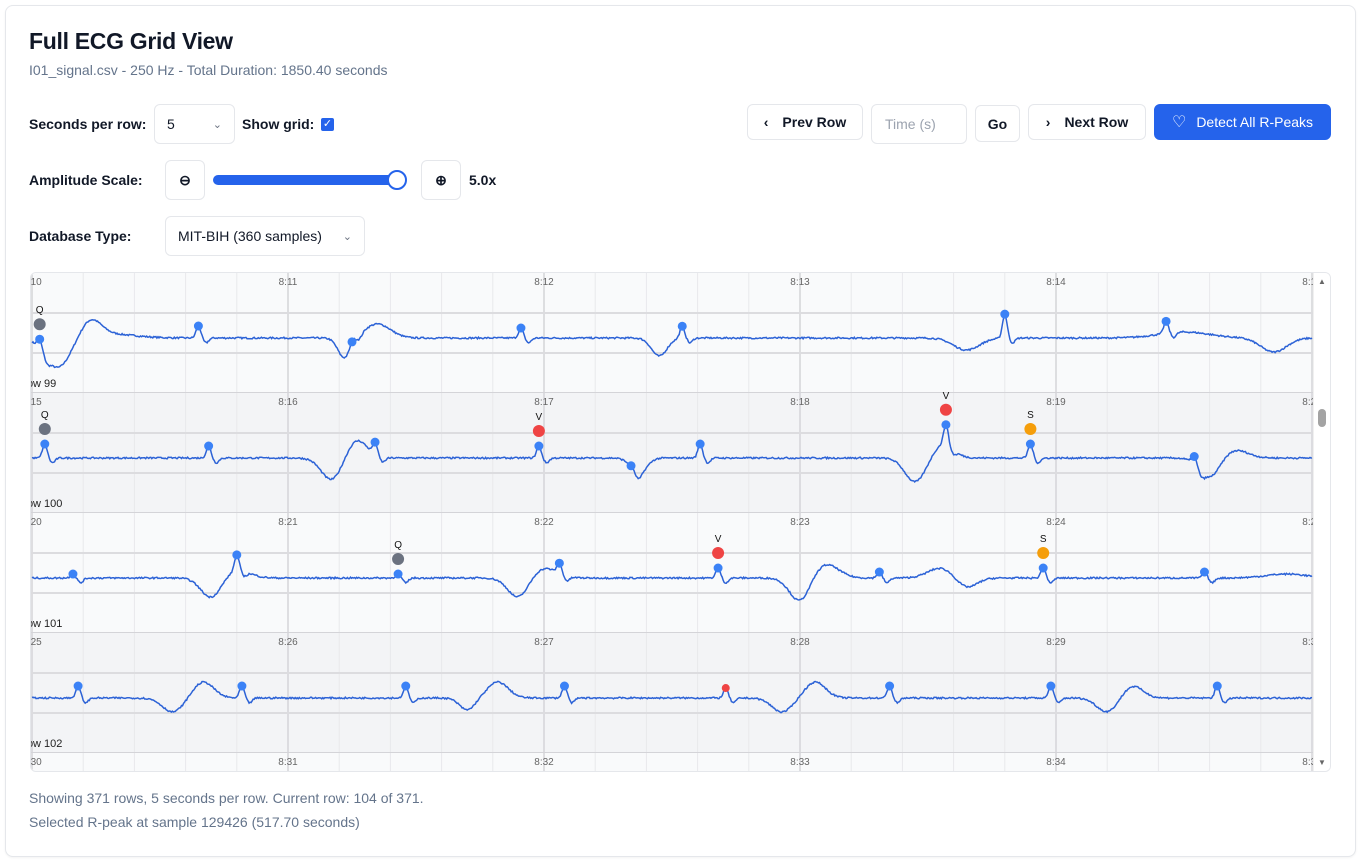 The height and width of the screenshot is (866, 1369). What do you see at coordinates (805, 122) in the screenshot?
I see `prev-row-button: ‹ Prev Row` at bounding box center [805, 122].